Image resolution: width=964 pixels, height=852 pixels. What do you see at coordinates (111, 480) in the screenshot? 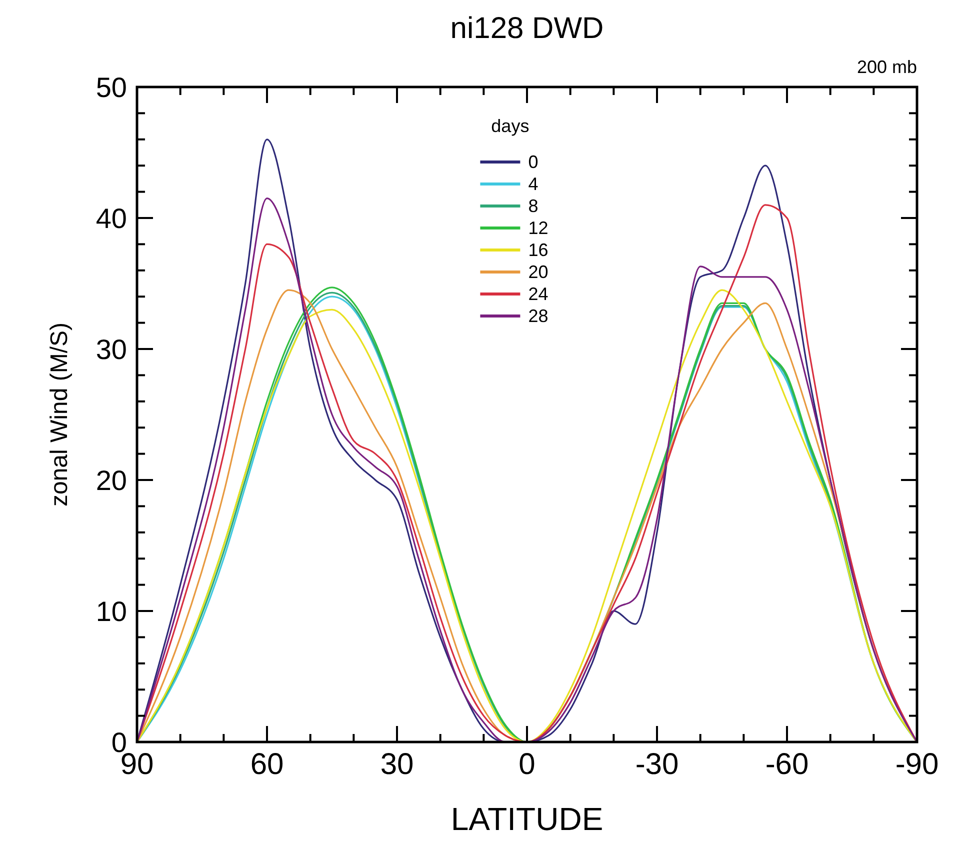
I see `y-tick-label: 20` at bounding box center [111, 480].